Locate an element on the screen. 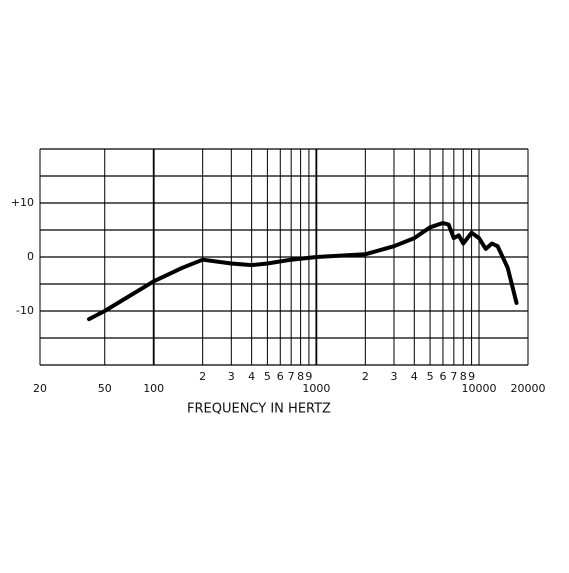 This screenshot has height=573, width=569. x-tick-label: 10000 is located at coordinates (479, 388).